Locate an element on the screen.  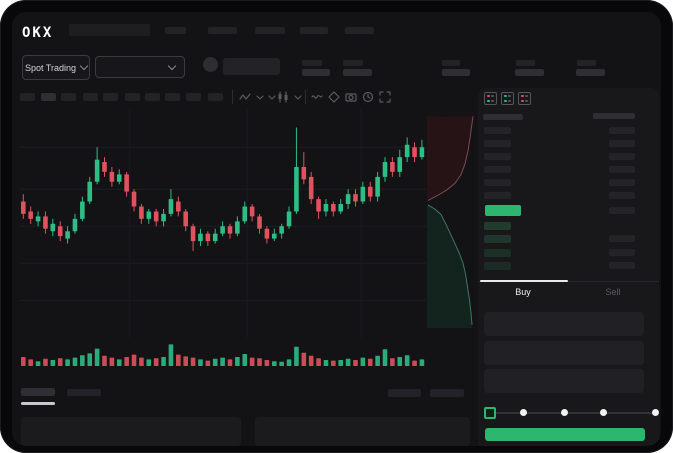
slider-stop-selected is located at coordinates (490, 413).